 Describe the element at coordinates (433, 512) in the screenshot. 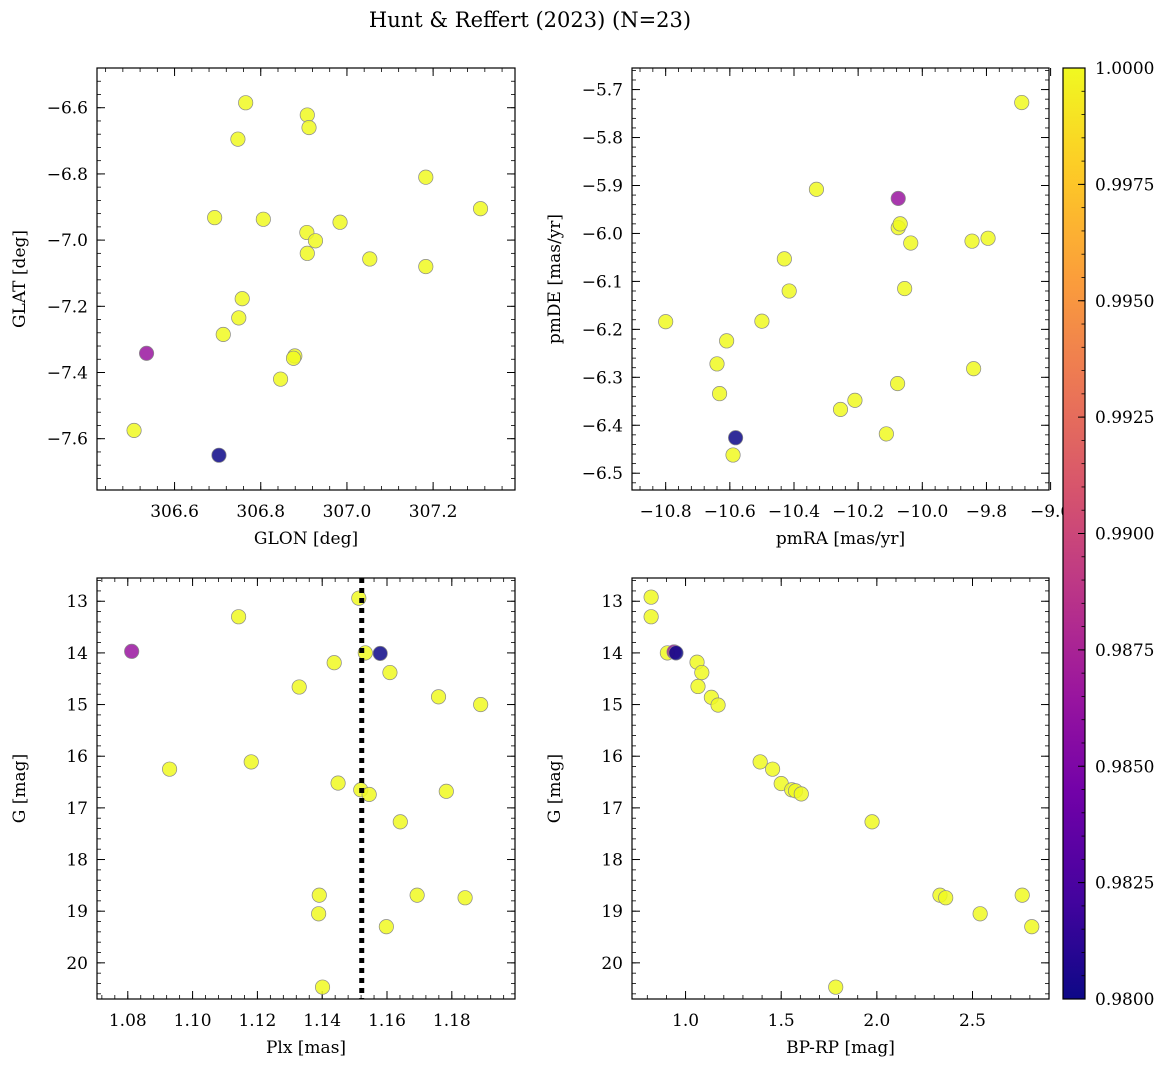

I see `x-tick-label: 307.2` at that location.